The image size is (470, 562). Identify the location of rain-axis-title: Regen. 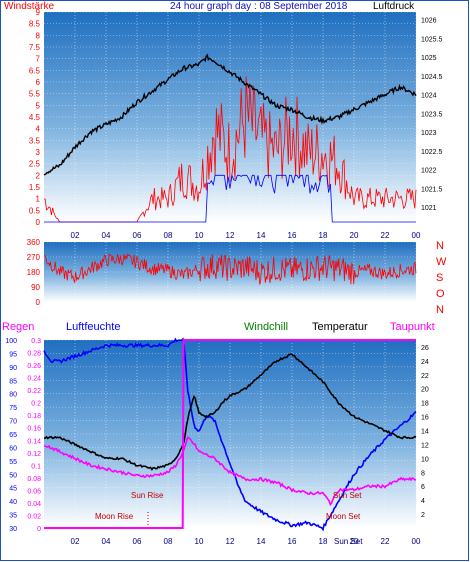
(18, 327).